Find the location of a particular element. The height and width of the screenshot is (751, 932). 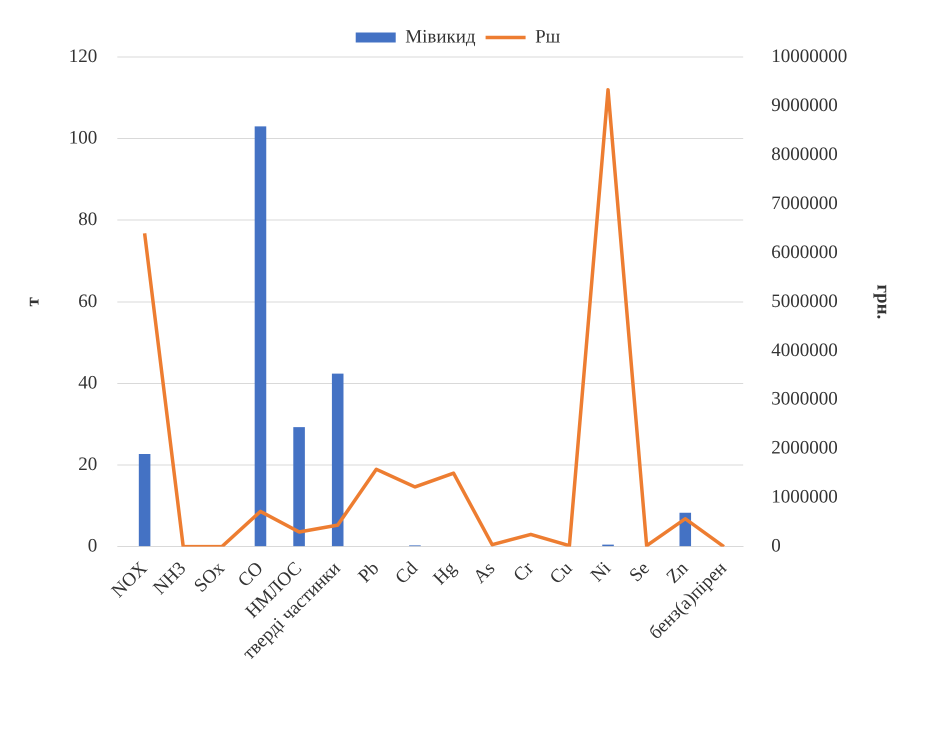

y2-tick-label: 10000000 is located at coordinates (809, 56).